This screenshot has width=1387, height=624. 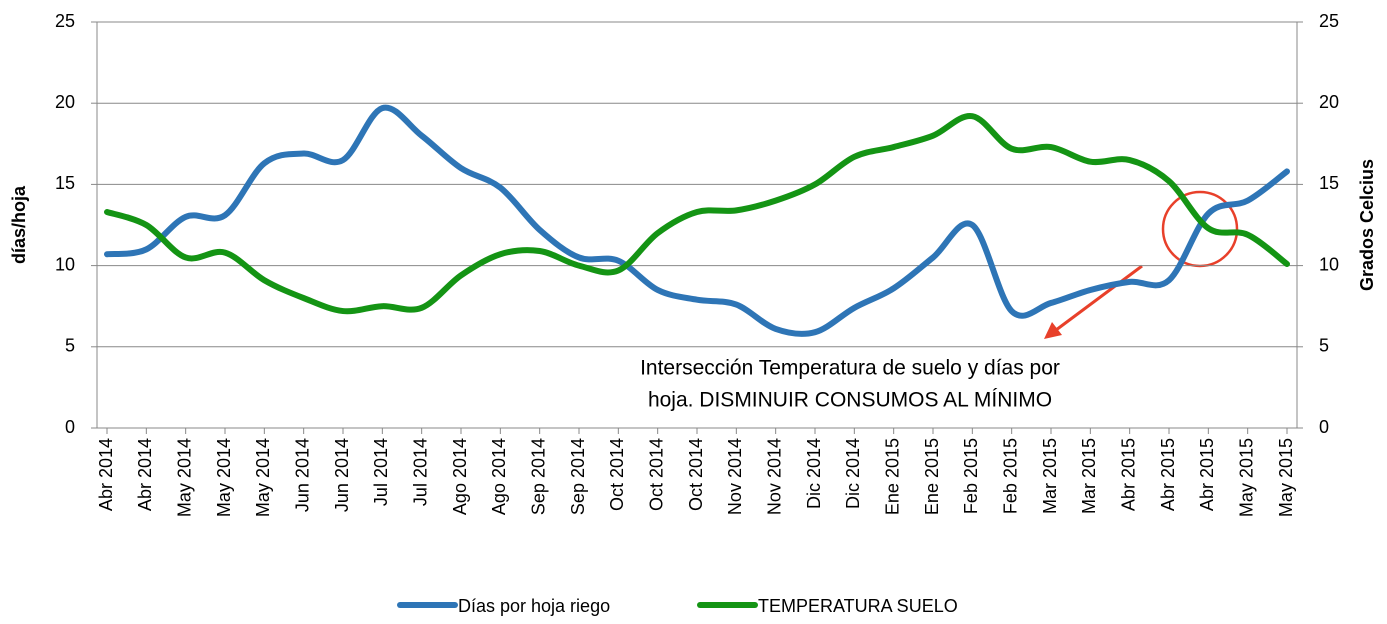 What do you see at coordinates (65, 264) in the screenshot?
I see `y-tick-label: 10` at bounding box center [65, 264].